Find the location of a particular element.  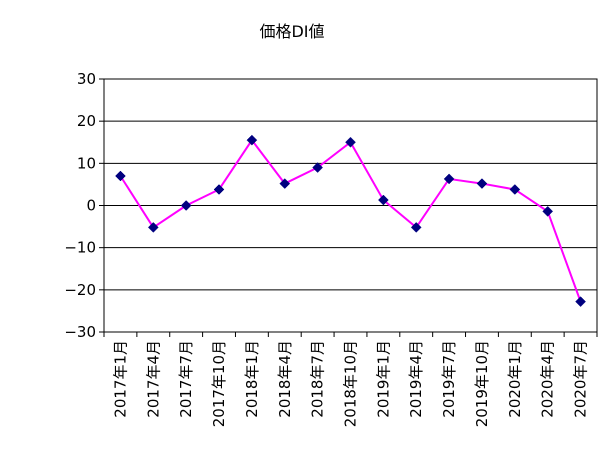

x-tick-label: 2017年4月 is located at coordinates (153, 379).